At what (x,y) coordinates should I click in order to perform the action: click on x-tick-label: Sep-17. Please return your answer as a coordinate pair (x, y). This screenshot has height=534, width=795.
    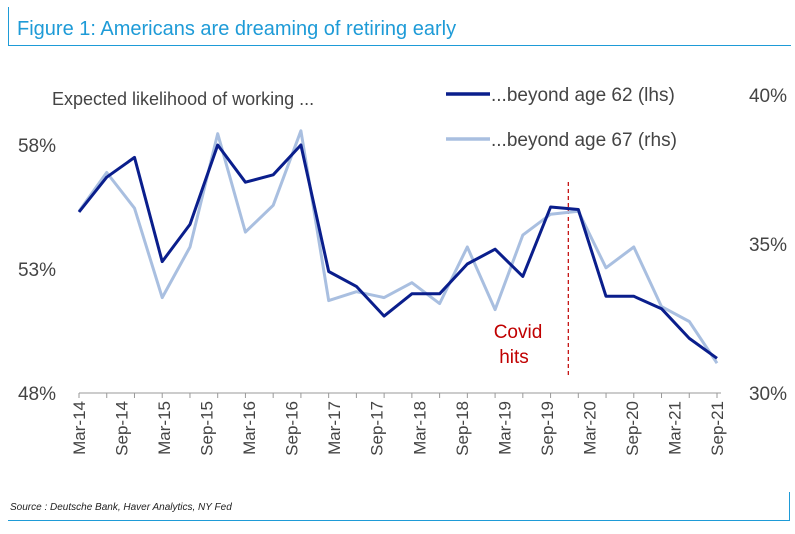
    Looking at the image, I should click on (377, 428).